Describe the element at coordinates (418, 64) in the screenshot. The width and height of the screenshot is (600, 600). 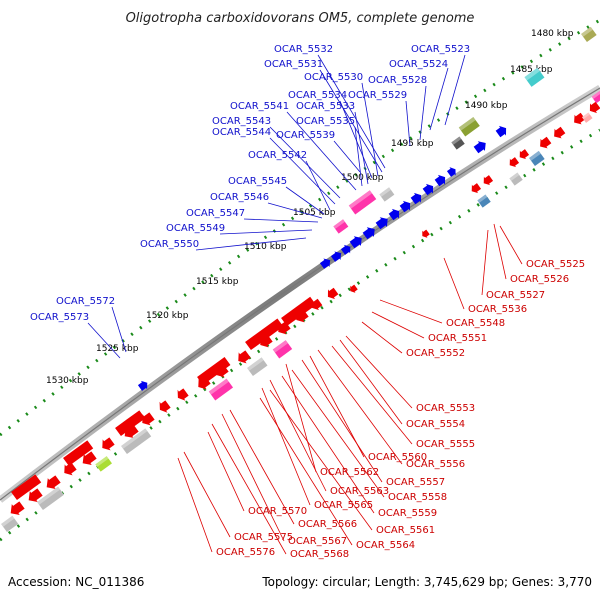
I see `forward-gene-label: OCAR_5524` at that location.